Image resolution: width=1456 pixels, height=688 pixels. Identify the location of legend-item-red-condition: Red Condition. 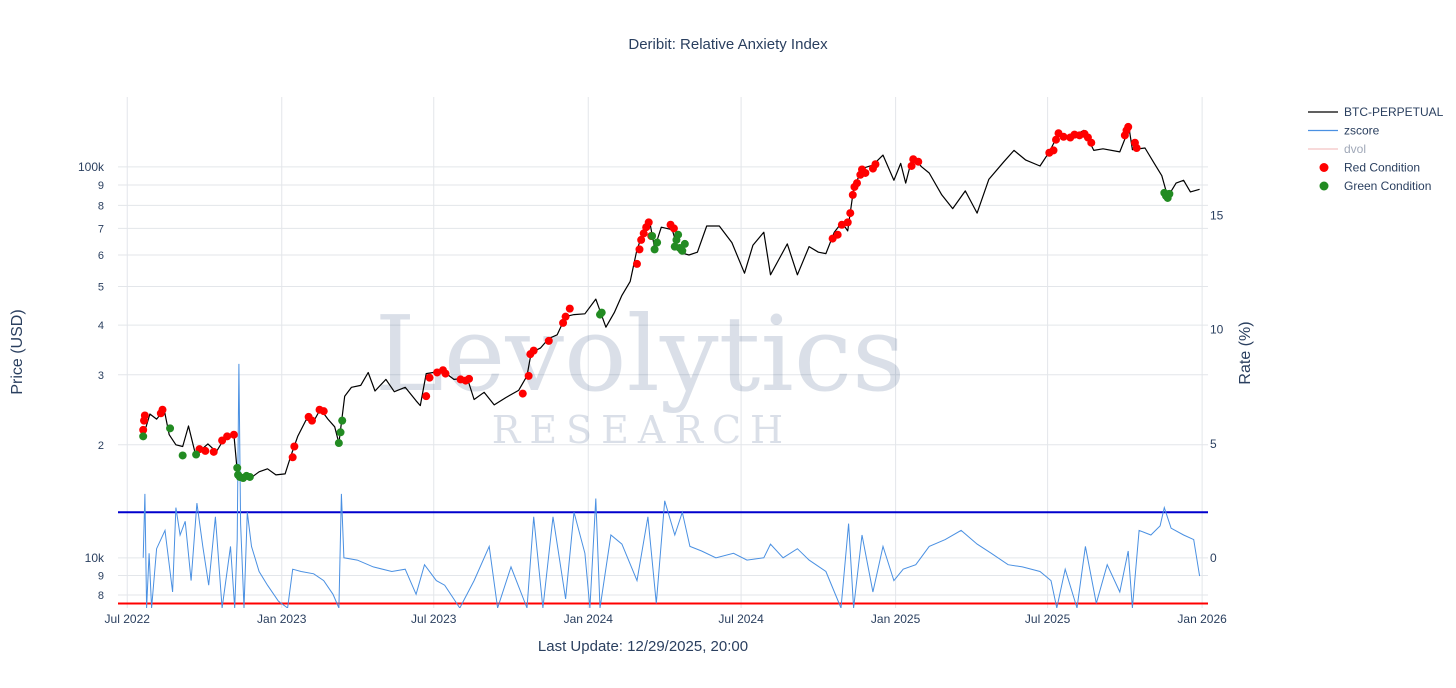
(1370, 168).